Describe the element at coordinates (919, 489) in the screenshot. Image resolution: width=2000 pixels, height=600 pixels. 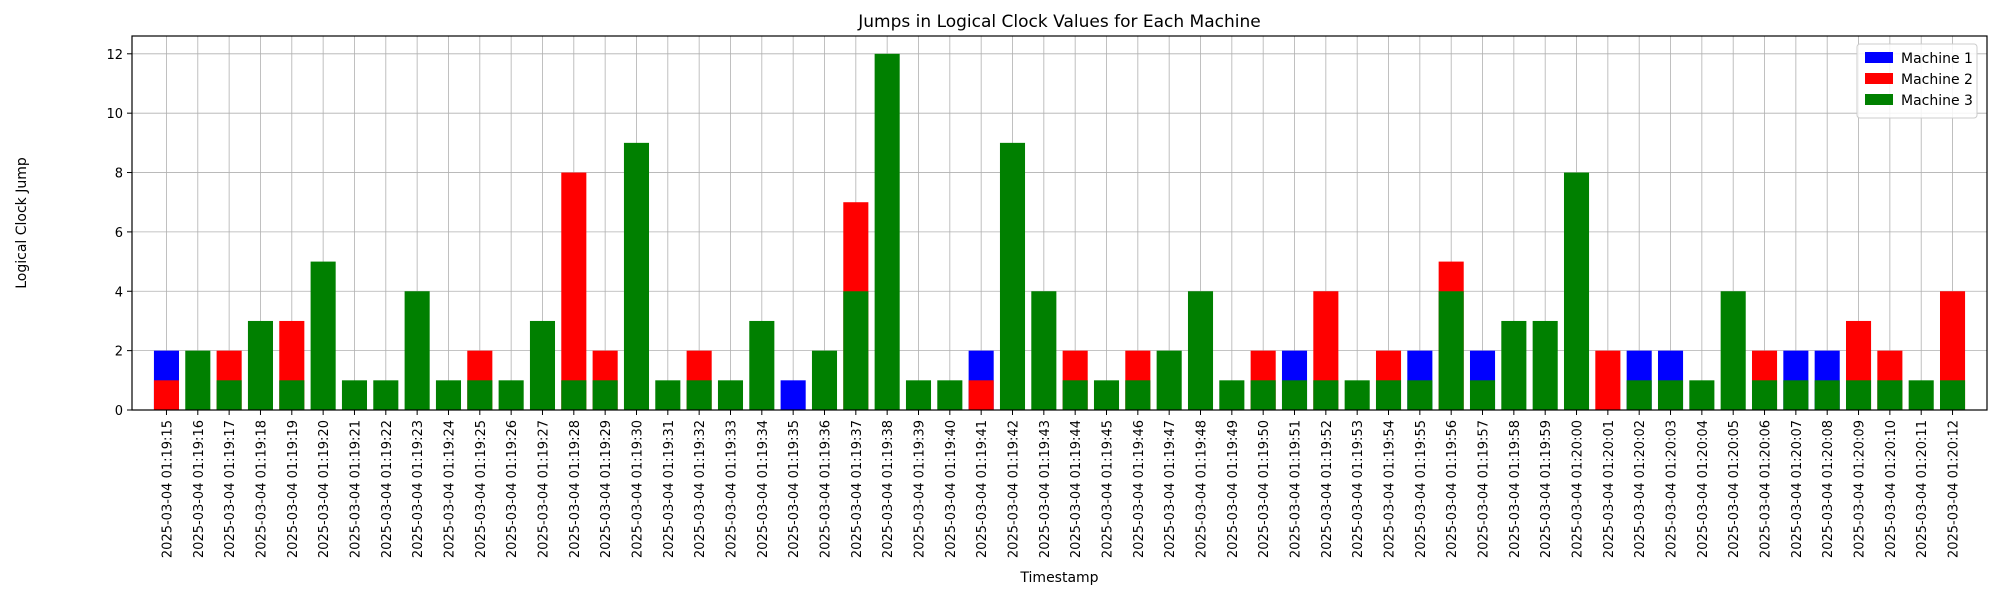
I see `x-tick-label: 2025-03-04 01:19:39` at that location.